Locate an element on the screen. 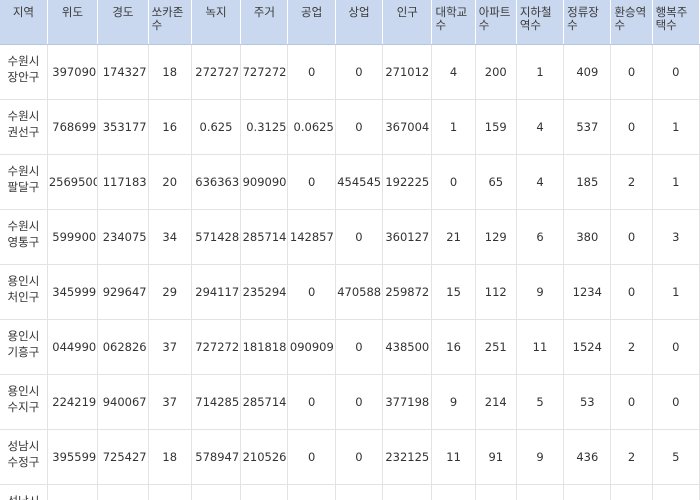 The image size is (700, 500). table-cell: 234075 is located at coordinates (123, 237).